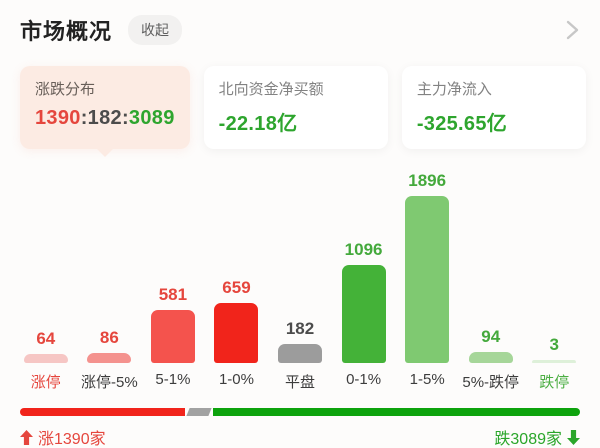  What do you see at coordinates (300, 436) in the screenshot?
I see `advance-decline-legend: 涨1390家 跌3089家` at bounding box center [300, 436].